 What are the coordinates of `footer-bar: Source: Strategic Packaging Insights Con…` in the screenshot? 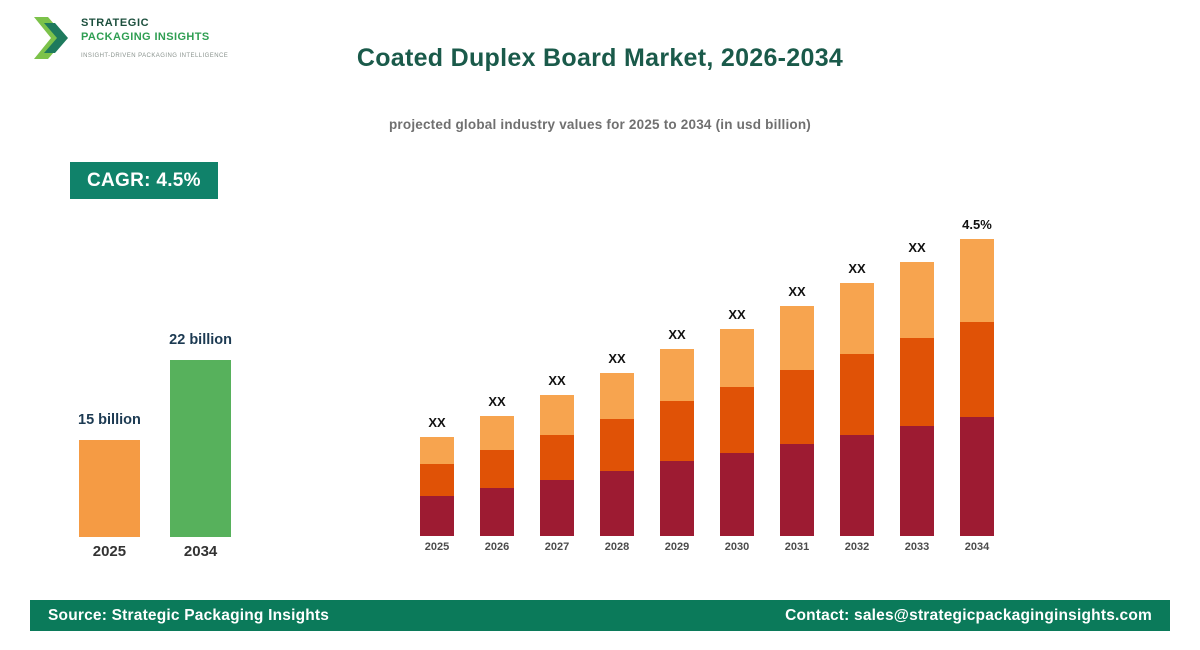 It's located at (600, 615).